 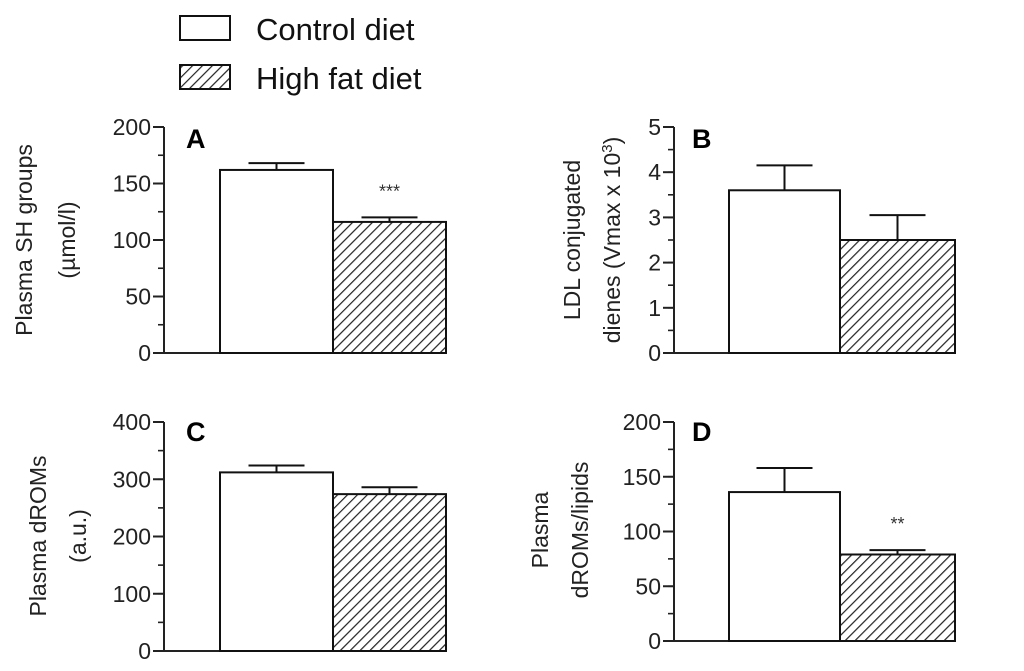 What do you see at coordinates (78, 536) in the screenshot?
I see `panel-c-ylabel-line2: (a.u.)` at bounding box center [78, 536].